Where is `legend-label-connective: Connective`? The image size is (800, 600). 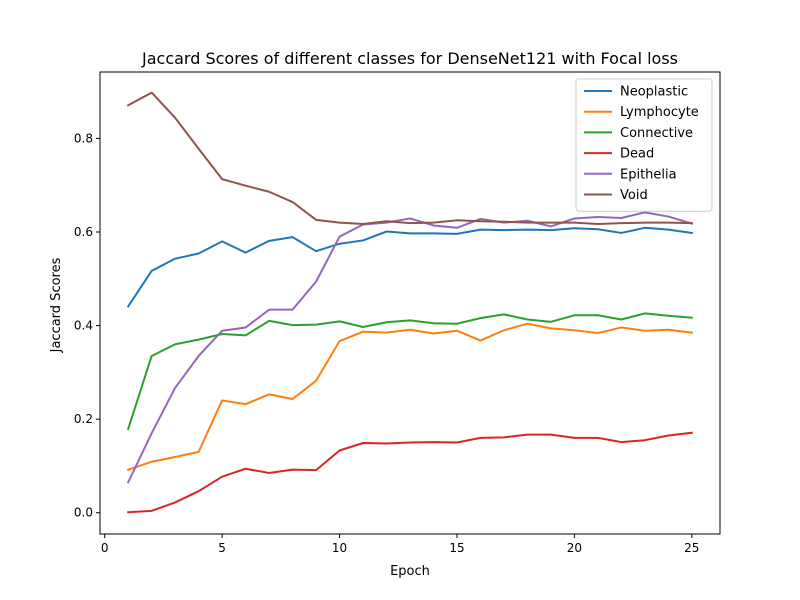 legend-label-connective: Connective is located at coordinates (656, 133).